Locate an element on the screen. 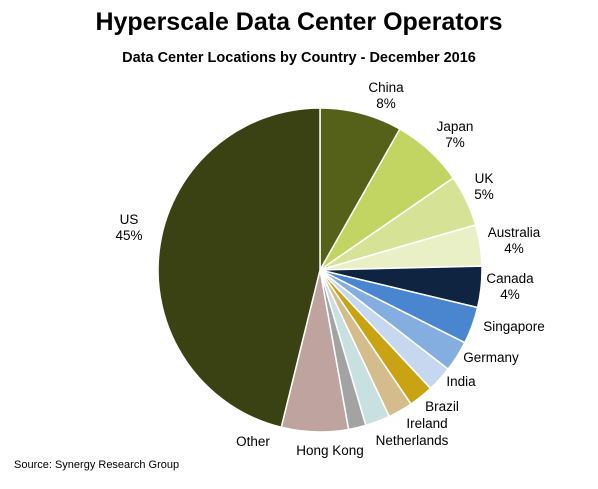 This screenshot has width=598, height=489. slice-label-germany: Germany is located at coordinates (491, 357).